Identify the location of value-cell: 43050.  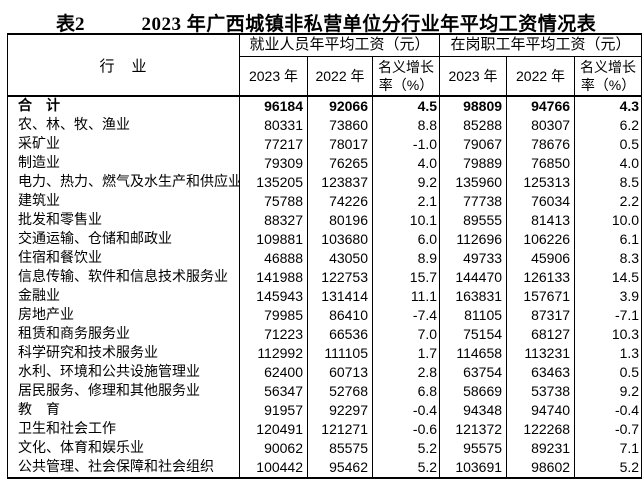
(340, 258).